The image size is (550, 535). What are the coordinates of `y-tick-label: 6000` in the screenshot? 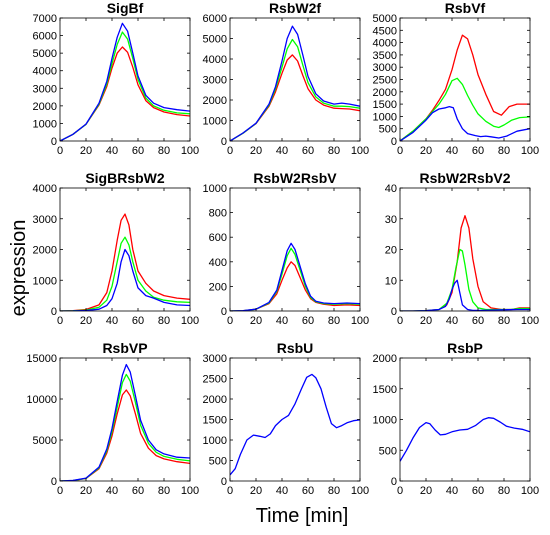 It's located at (215, 19).